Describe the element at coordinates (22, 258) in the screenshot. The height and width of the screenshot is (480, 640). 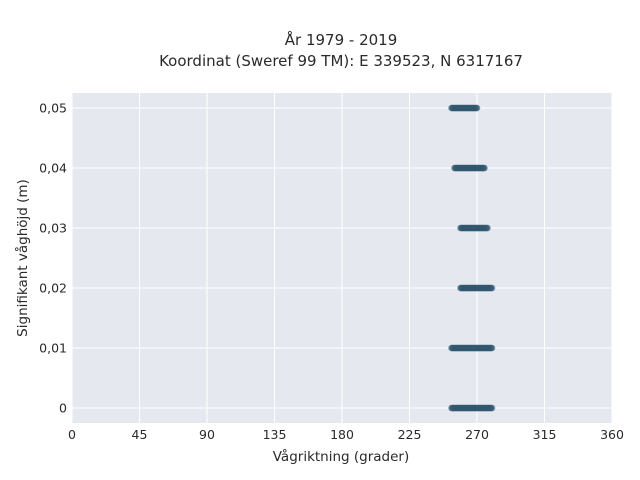
I see `y-axis-label: Signifikant våghöjd (m)` at that location.